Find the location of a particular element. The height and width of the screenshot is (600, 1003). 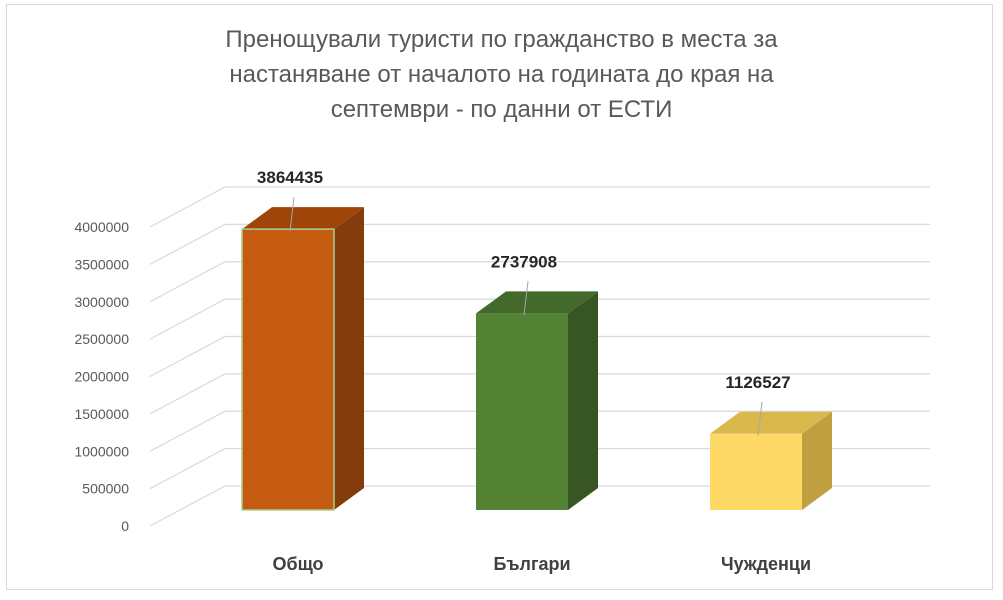

chart-title-line-3: септември - по данни от ЕСТИ is located at coordinates (501, 109).